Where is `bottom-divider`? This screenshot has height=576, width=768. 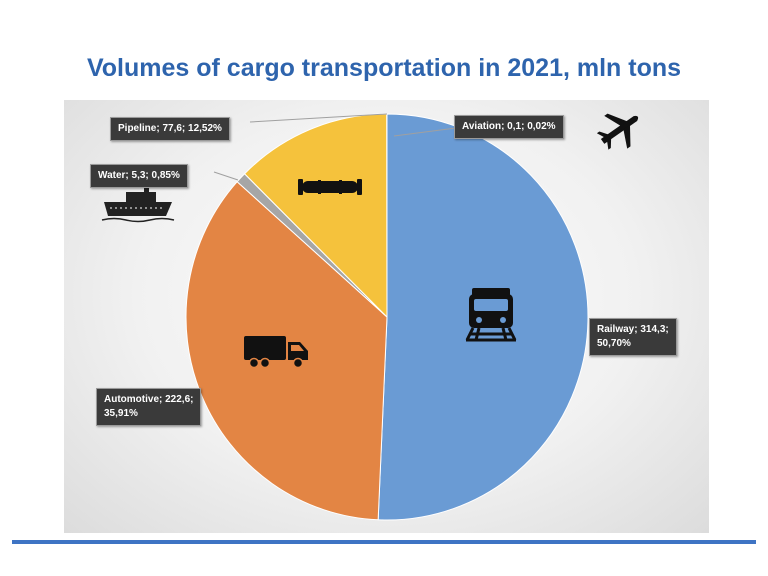 bottom-divider is located at coordinates (384, 542).